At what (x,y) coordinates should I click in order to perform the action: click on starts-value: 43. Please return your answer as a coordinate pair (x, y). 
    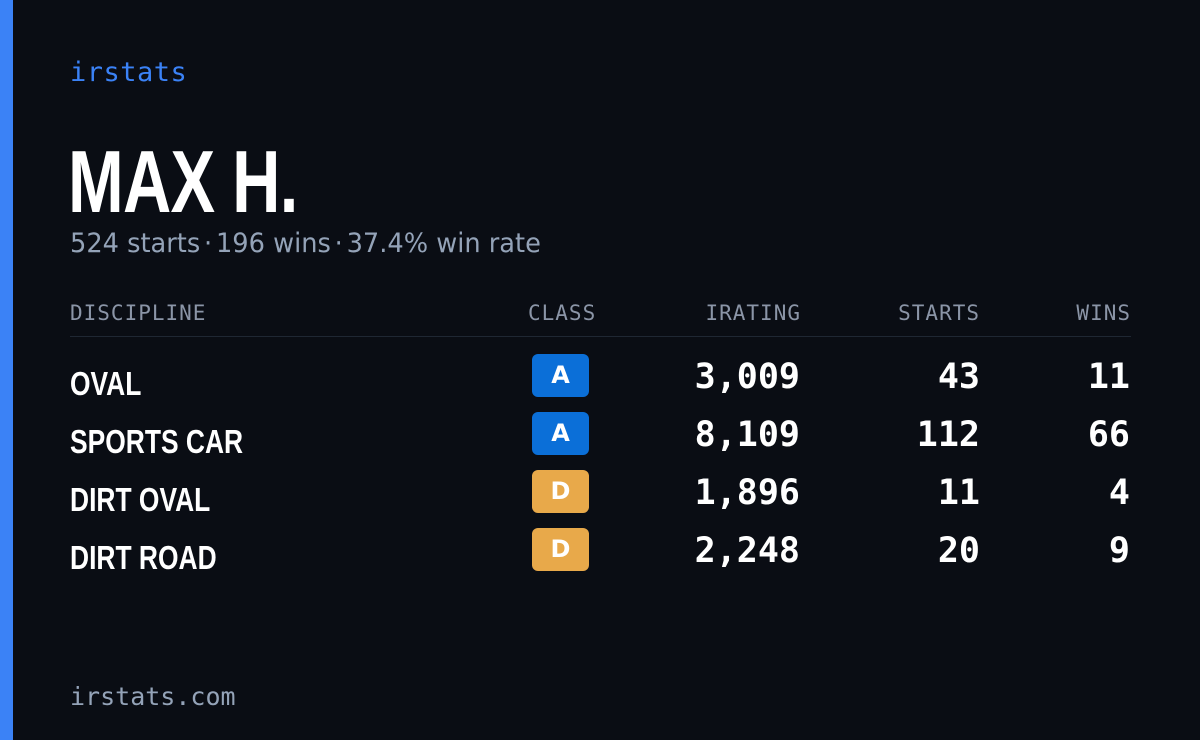
    Looking at the image, I should click on (958, 377).